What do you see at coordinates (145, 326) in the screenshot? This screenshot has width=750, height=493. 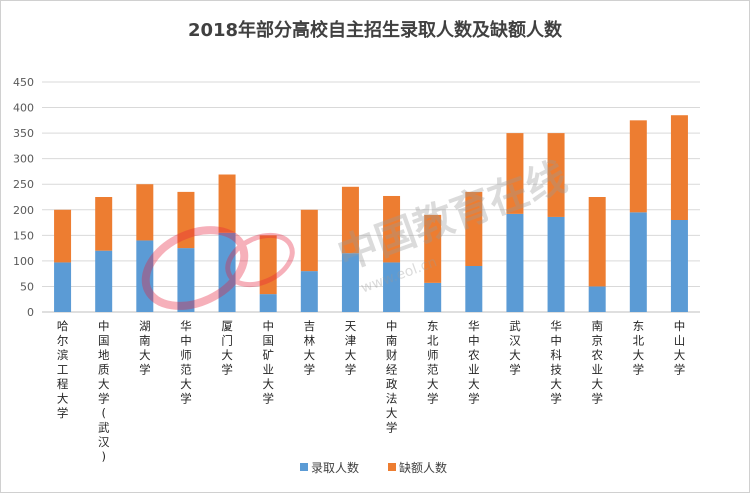 I see `svg-text: 湖` at bounding box center [145, 326].